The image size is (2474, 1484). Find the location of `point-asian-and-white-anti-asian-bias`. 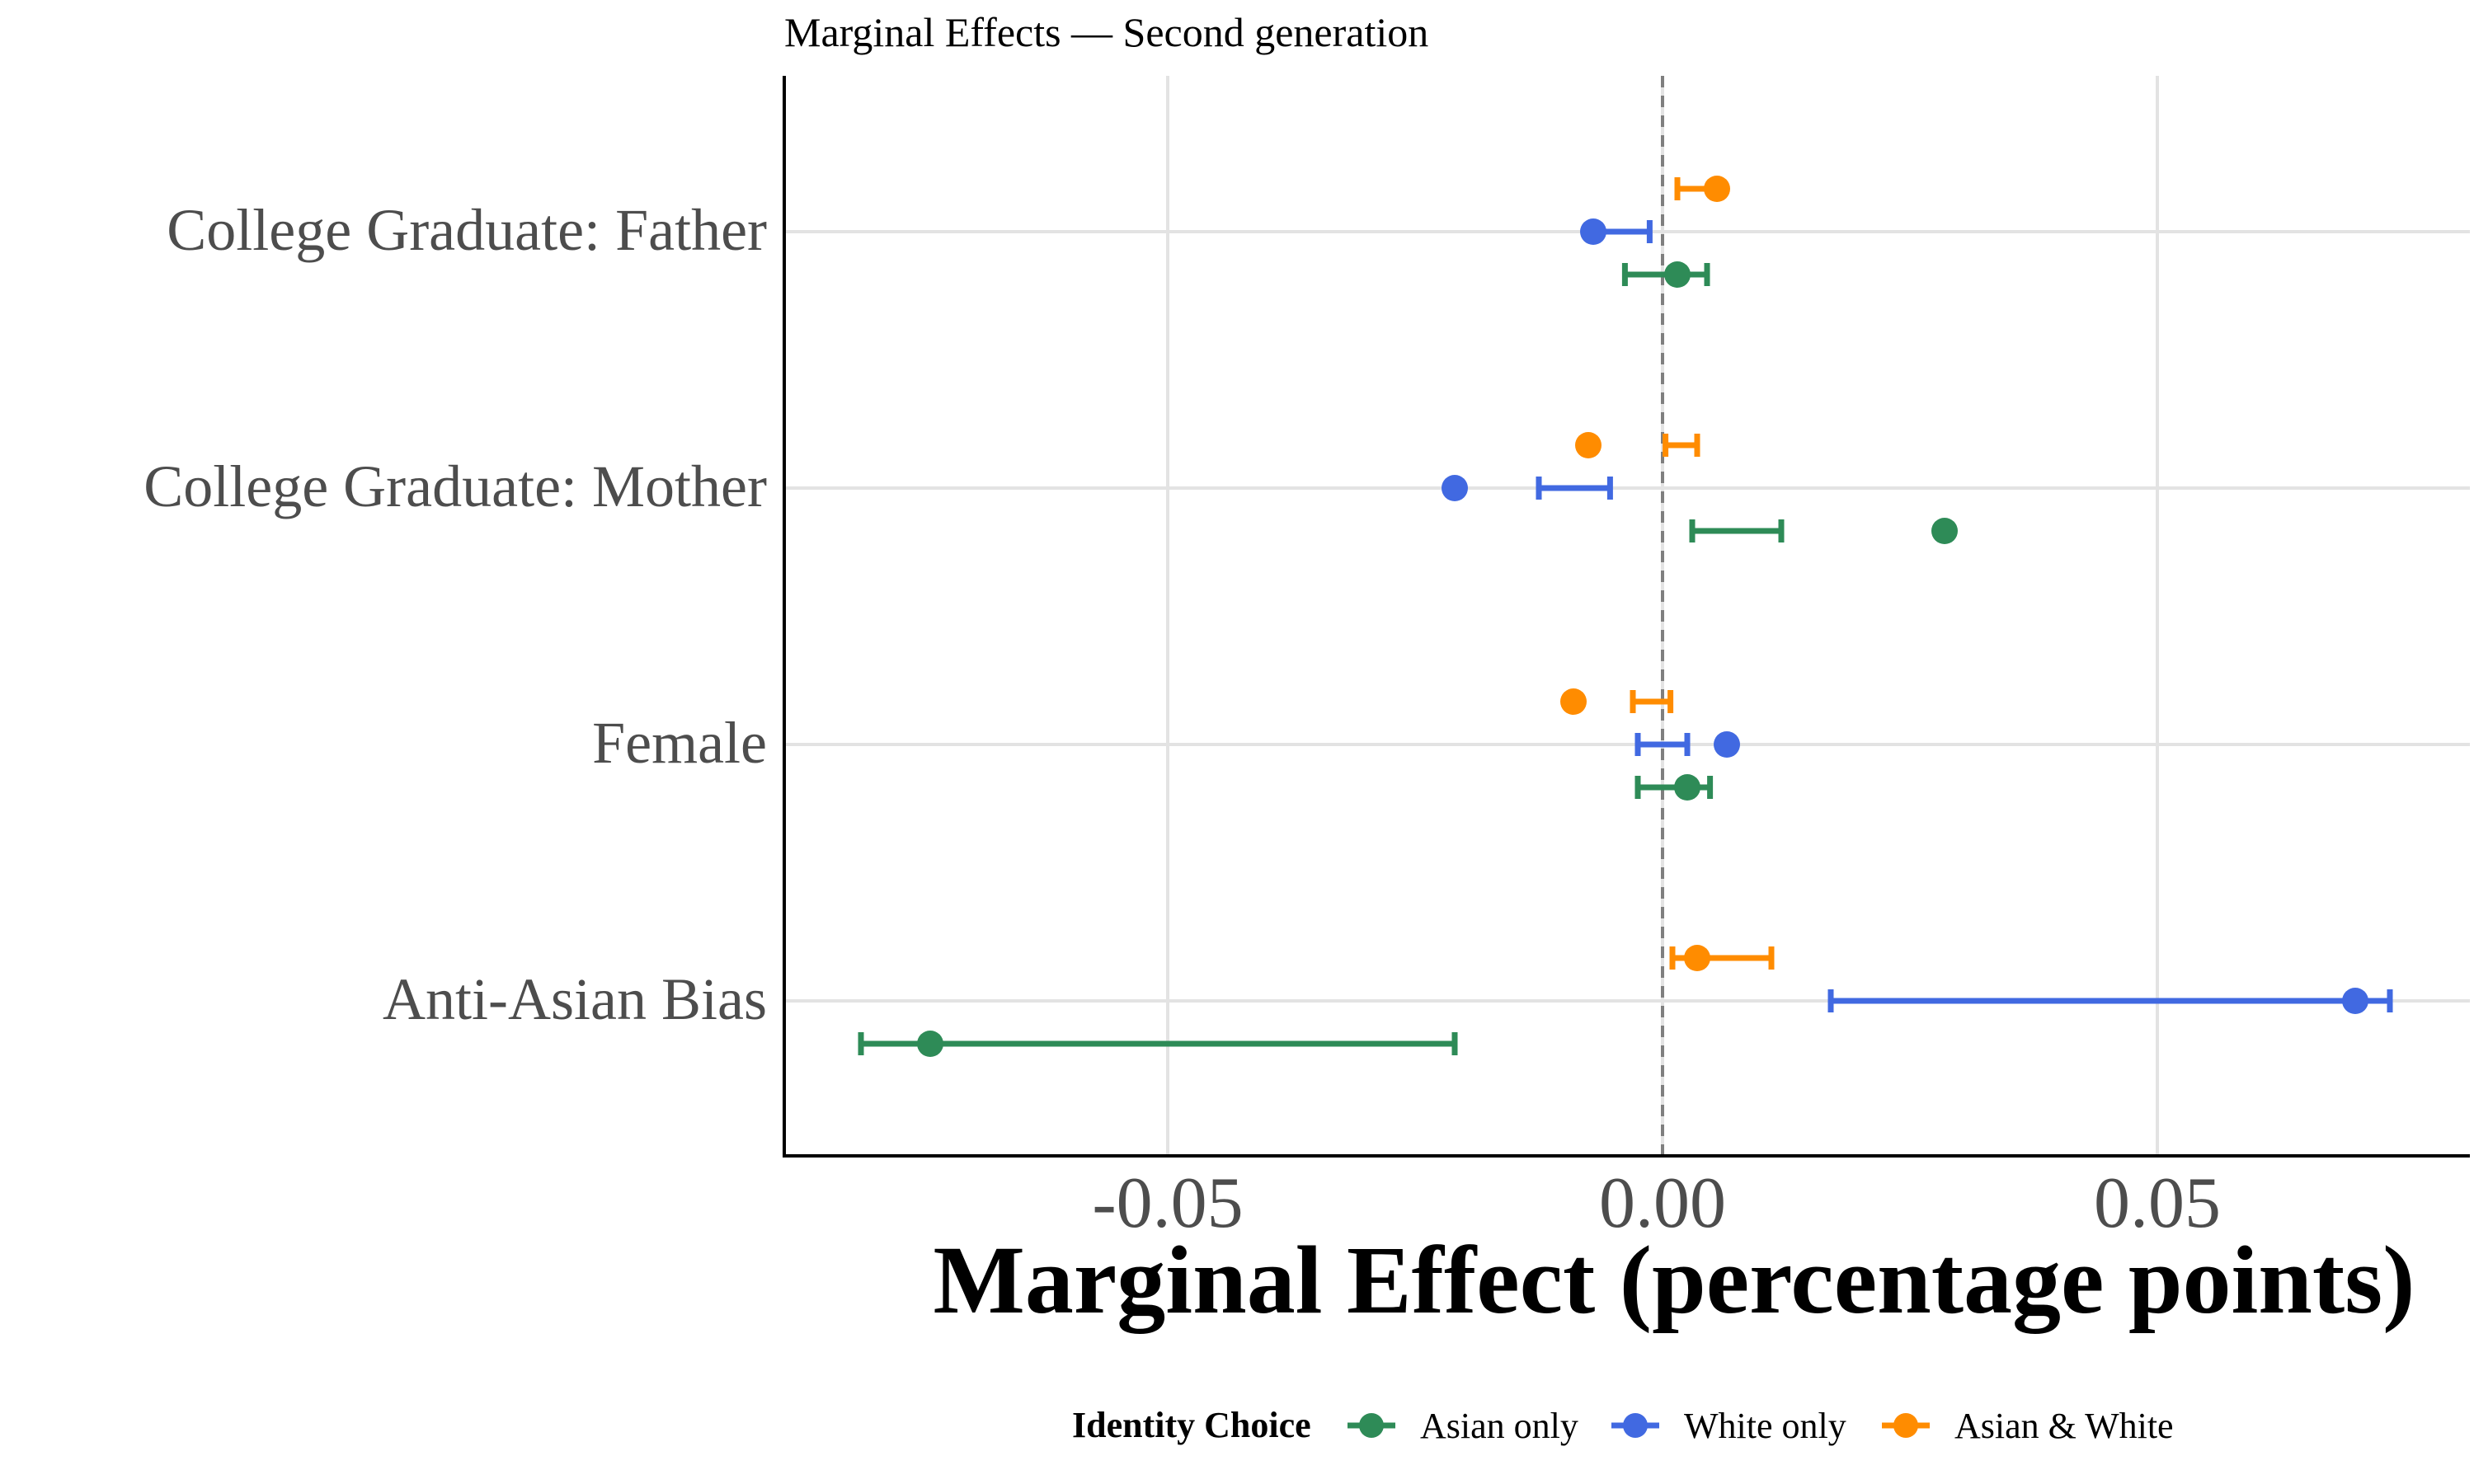

point-asian-and-white-anti-asian-bias is located at coordinates (1697, 958).